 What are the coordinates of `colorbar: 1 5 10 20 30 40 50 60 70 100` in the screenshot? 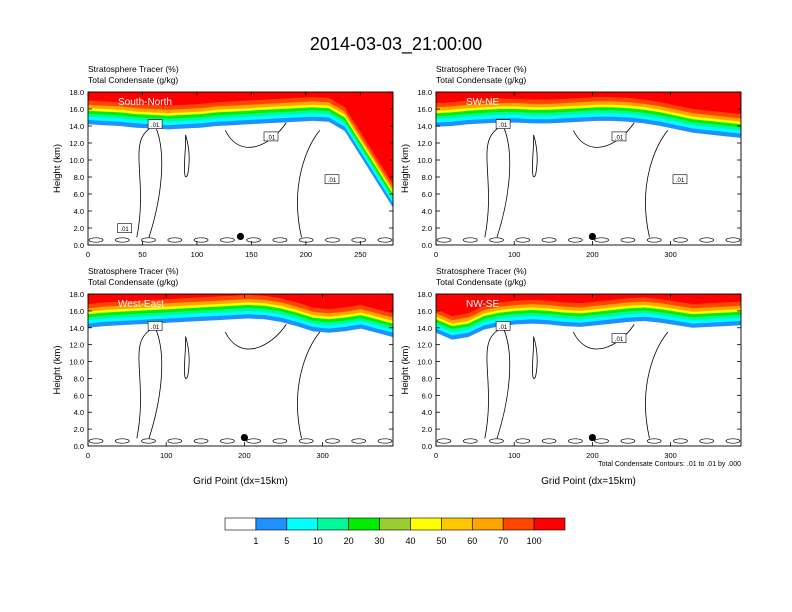 It's located at (395, 531).